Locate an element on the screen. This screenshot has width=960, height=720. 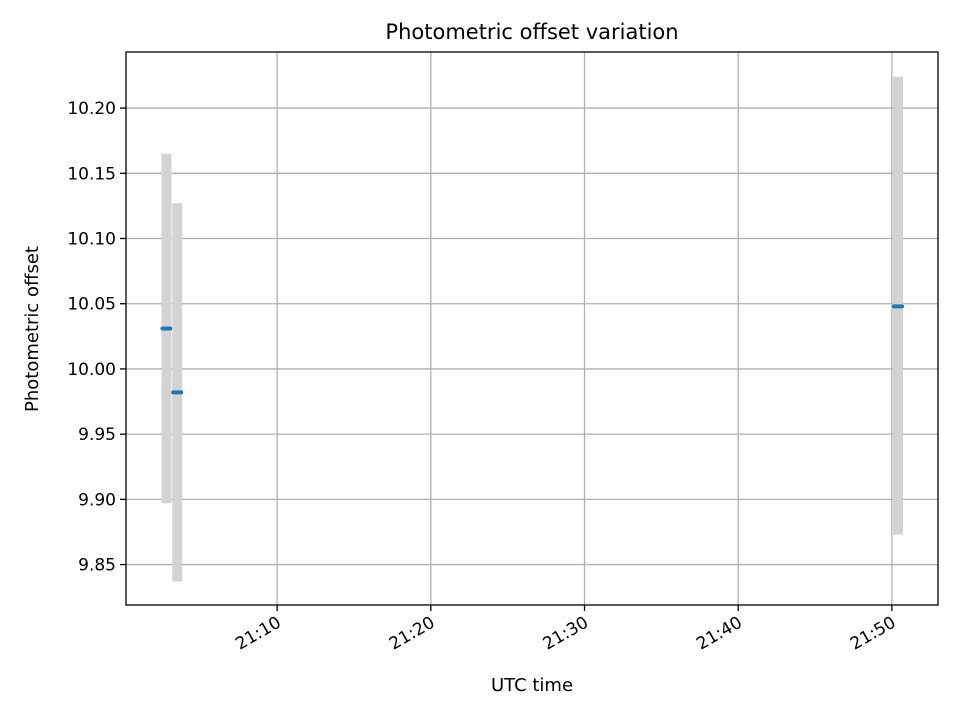
y-axis-title: Photometric offset is located at coordinates (32, 329).